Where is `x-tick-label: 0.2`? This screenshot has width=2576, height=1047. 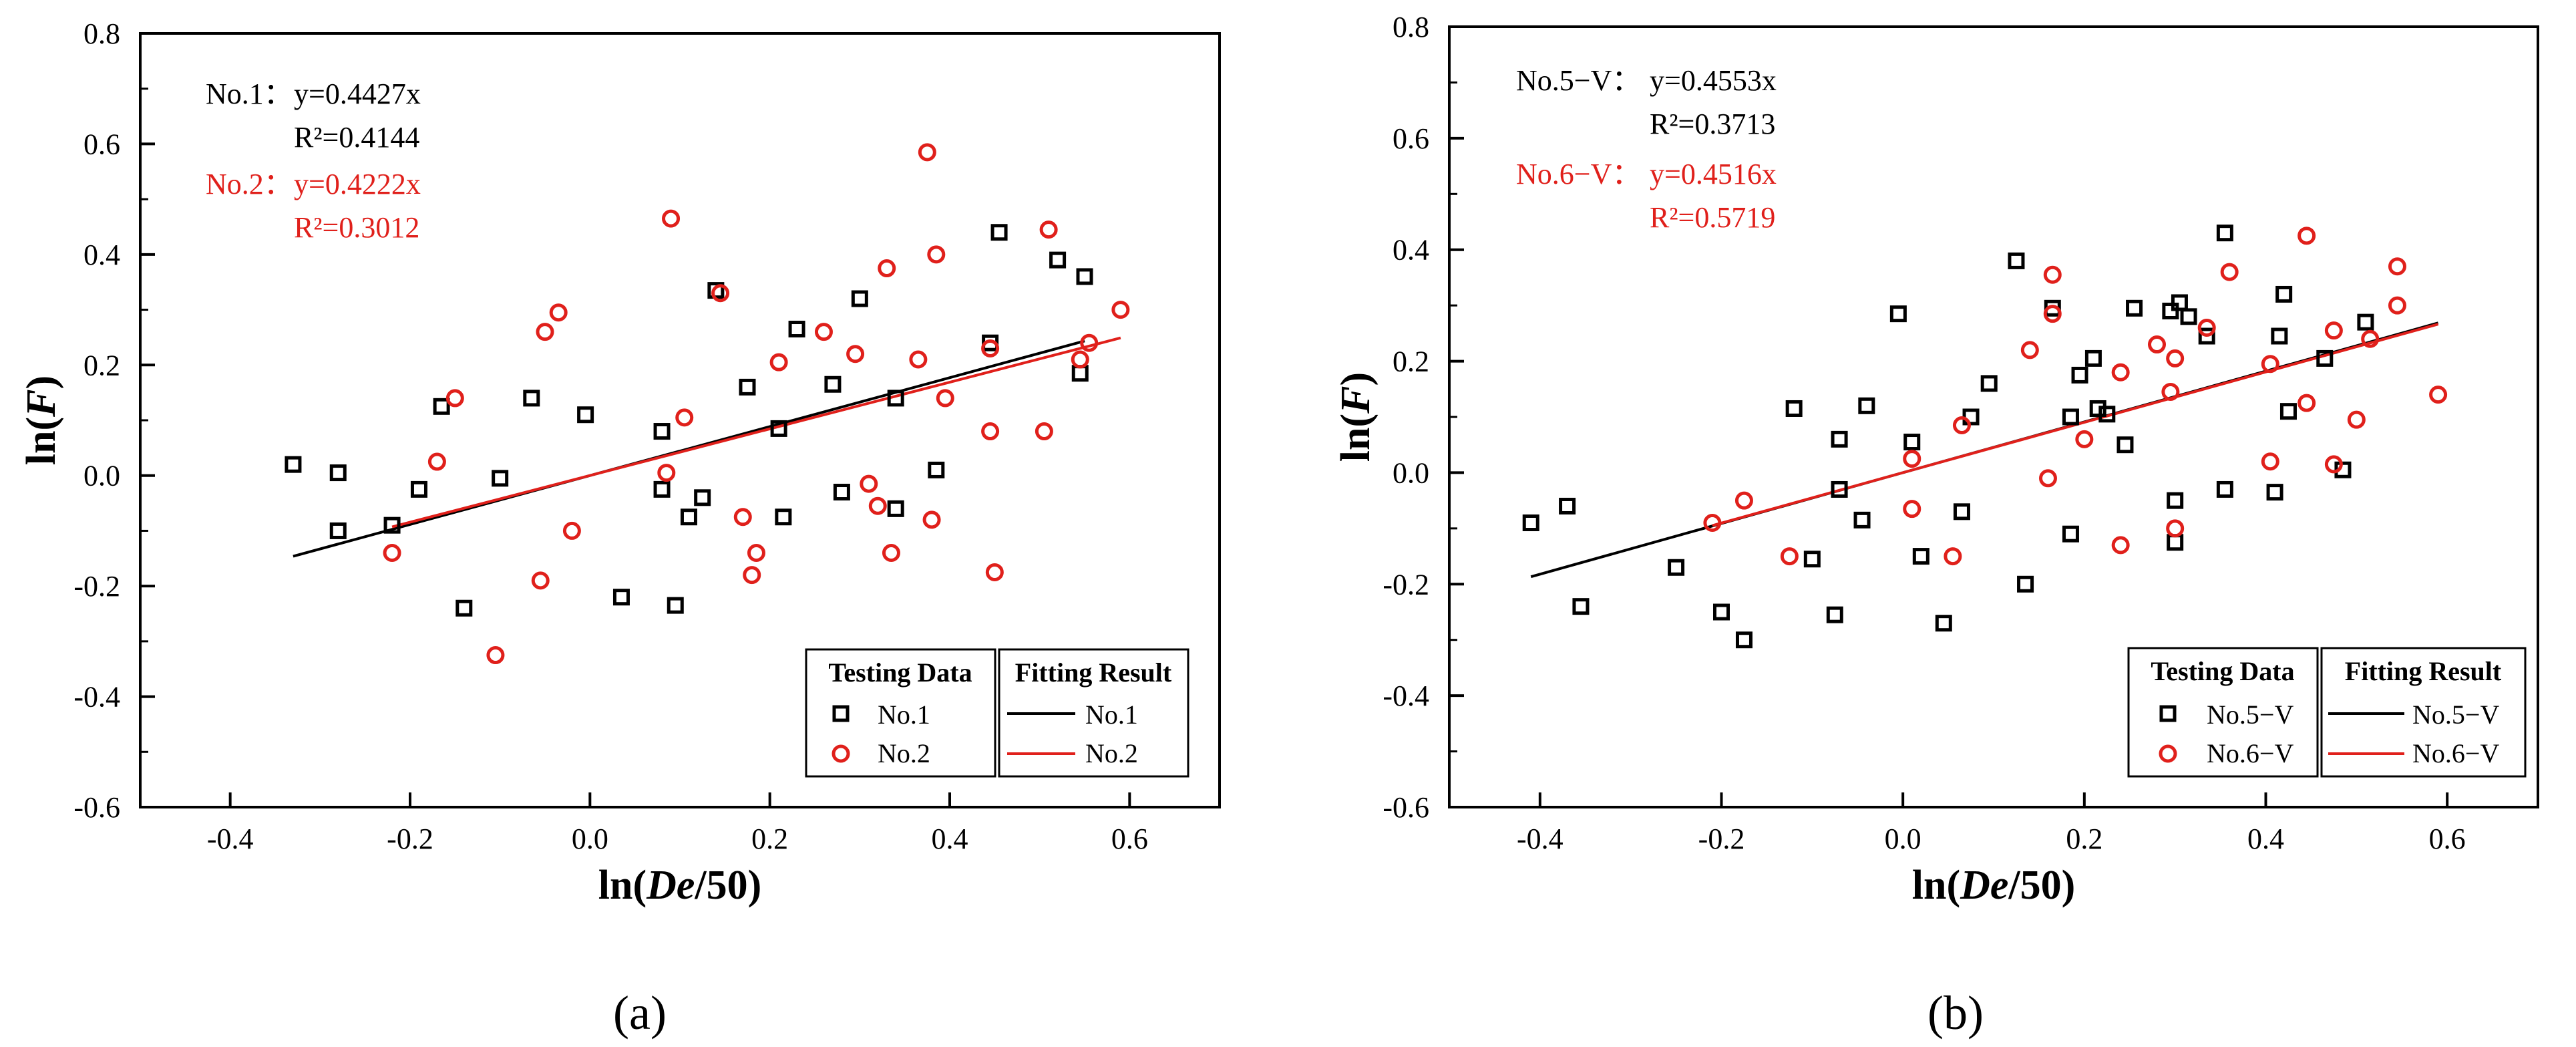
x-tick-label: 0.2 is located at coordinates (2084, 838).